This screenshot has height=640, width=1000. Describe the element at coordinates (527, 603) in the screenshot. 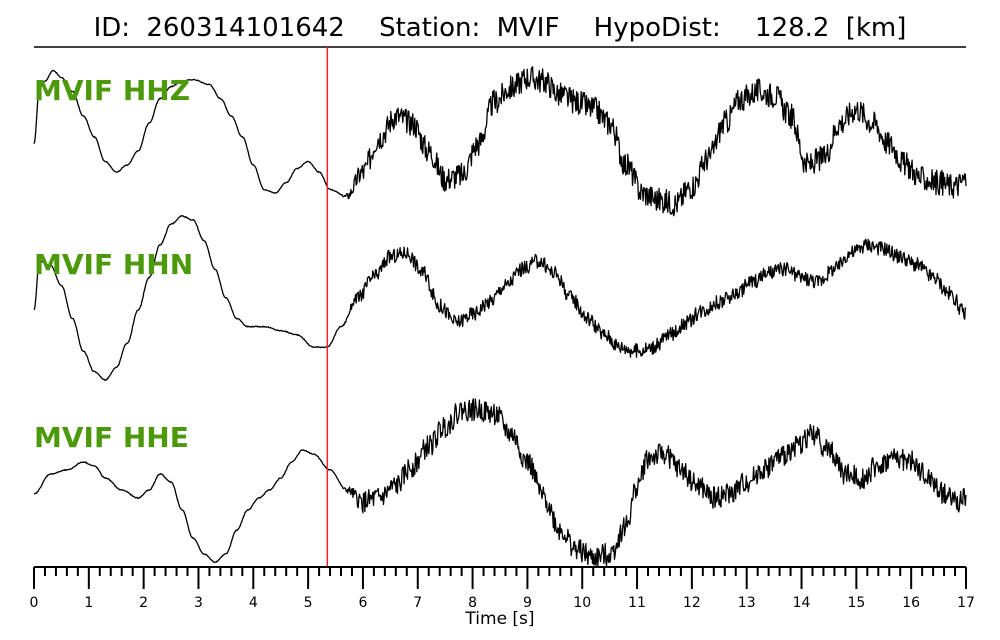

I see `x-tick-label: 9` at that location.